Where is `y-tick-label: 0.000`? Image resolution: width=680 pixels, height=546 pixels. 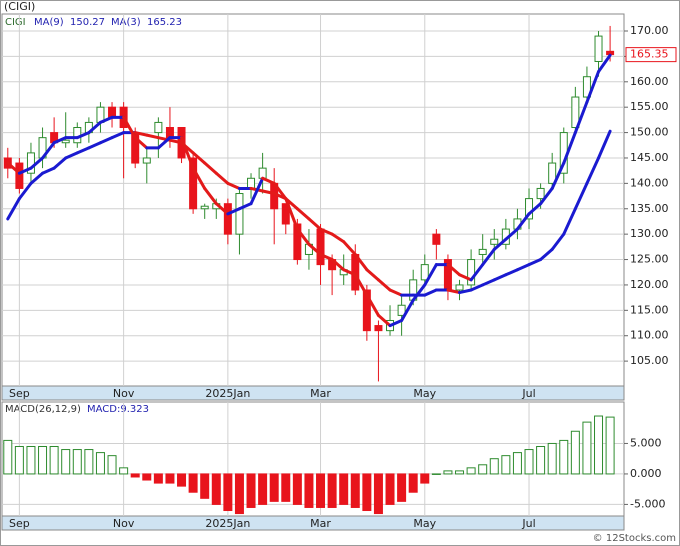 y-tick-label: 0.000 is located at coordinates (646, 473).